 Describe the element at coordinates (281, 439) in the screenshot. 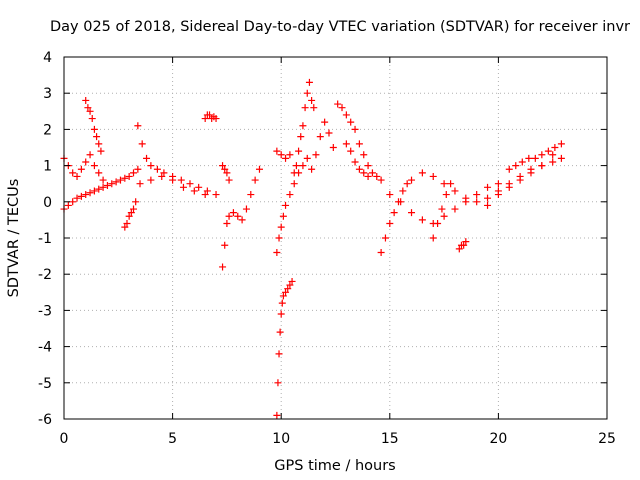

I see `x-tick-label: 10` at that location.